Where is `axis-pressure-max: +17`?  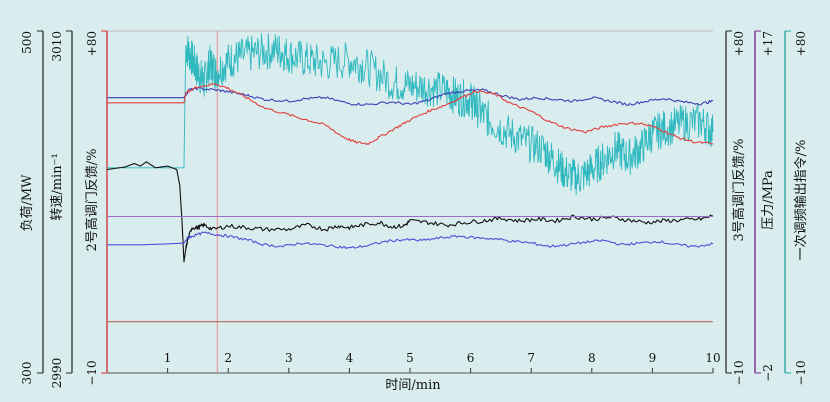 axis-pressure-max: +17 is located at coordinates (768, 43).